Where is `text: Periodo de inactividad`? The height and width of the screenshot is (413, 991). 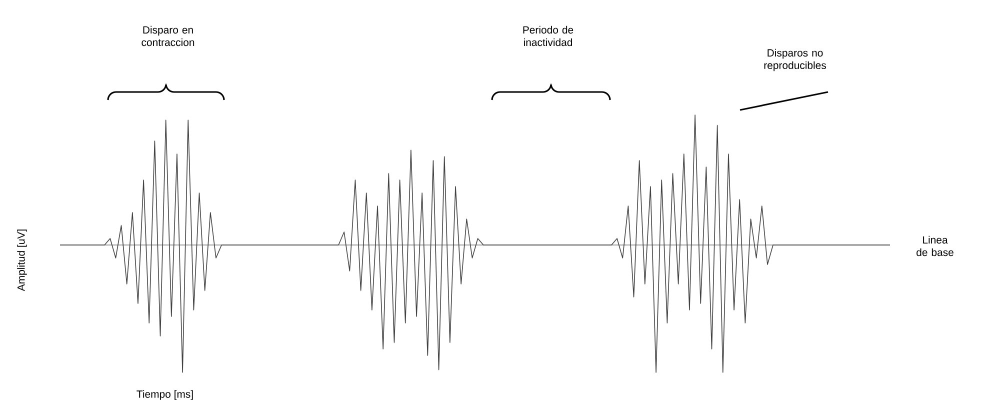 text: Periodo de inactividad is located at coordinates (548, 36).